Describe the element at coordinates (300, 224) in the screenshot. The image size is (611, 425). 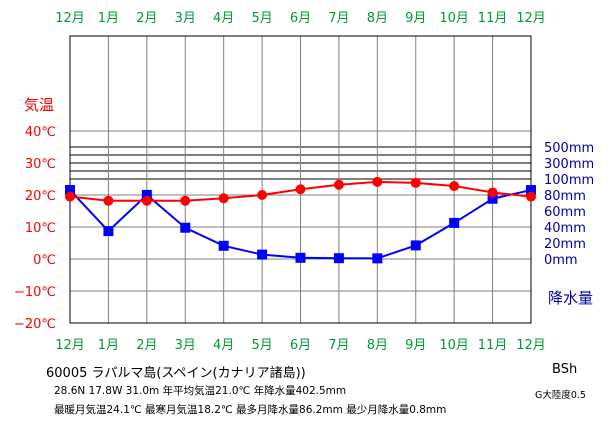
I see `precipitation-series` at that location.